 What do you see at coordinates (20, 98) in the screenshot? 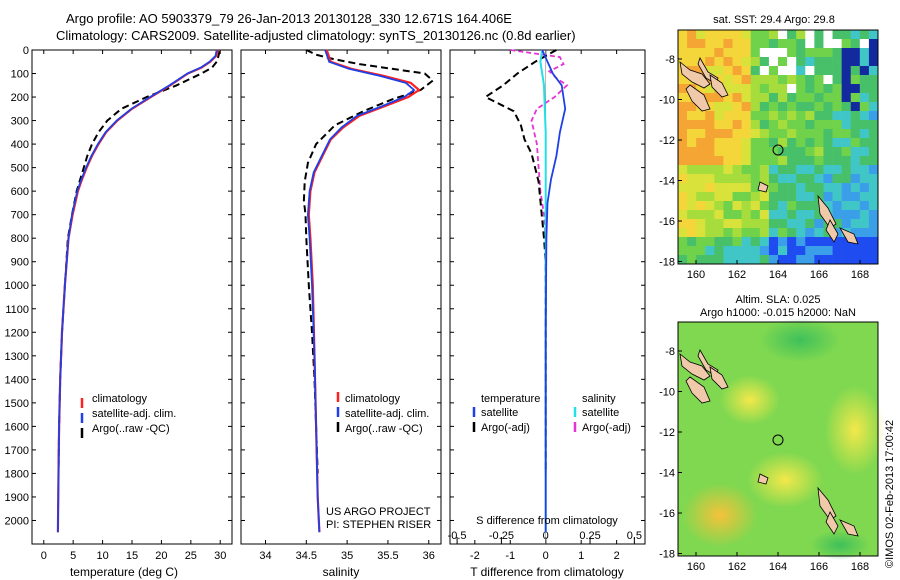
I see `depth-tick-label: 200` at bounding box center [20, 98].